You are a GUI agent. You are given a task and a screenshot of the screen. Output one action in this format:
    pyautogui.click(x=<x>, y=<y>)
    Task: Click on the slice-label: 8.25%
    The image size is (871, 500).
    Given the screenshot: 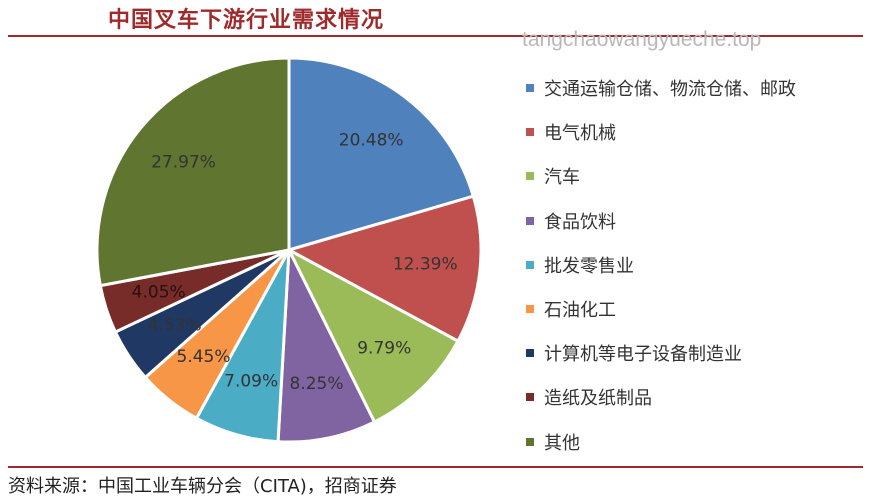 What is the action you would take?
    pyautogui.click(x=316, y=384)
    